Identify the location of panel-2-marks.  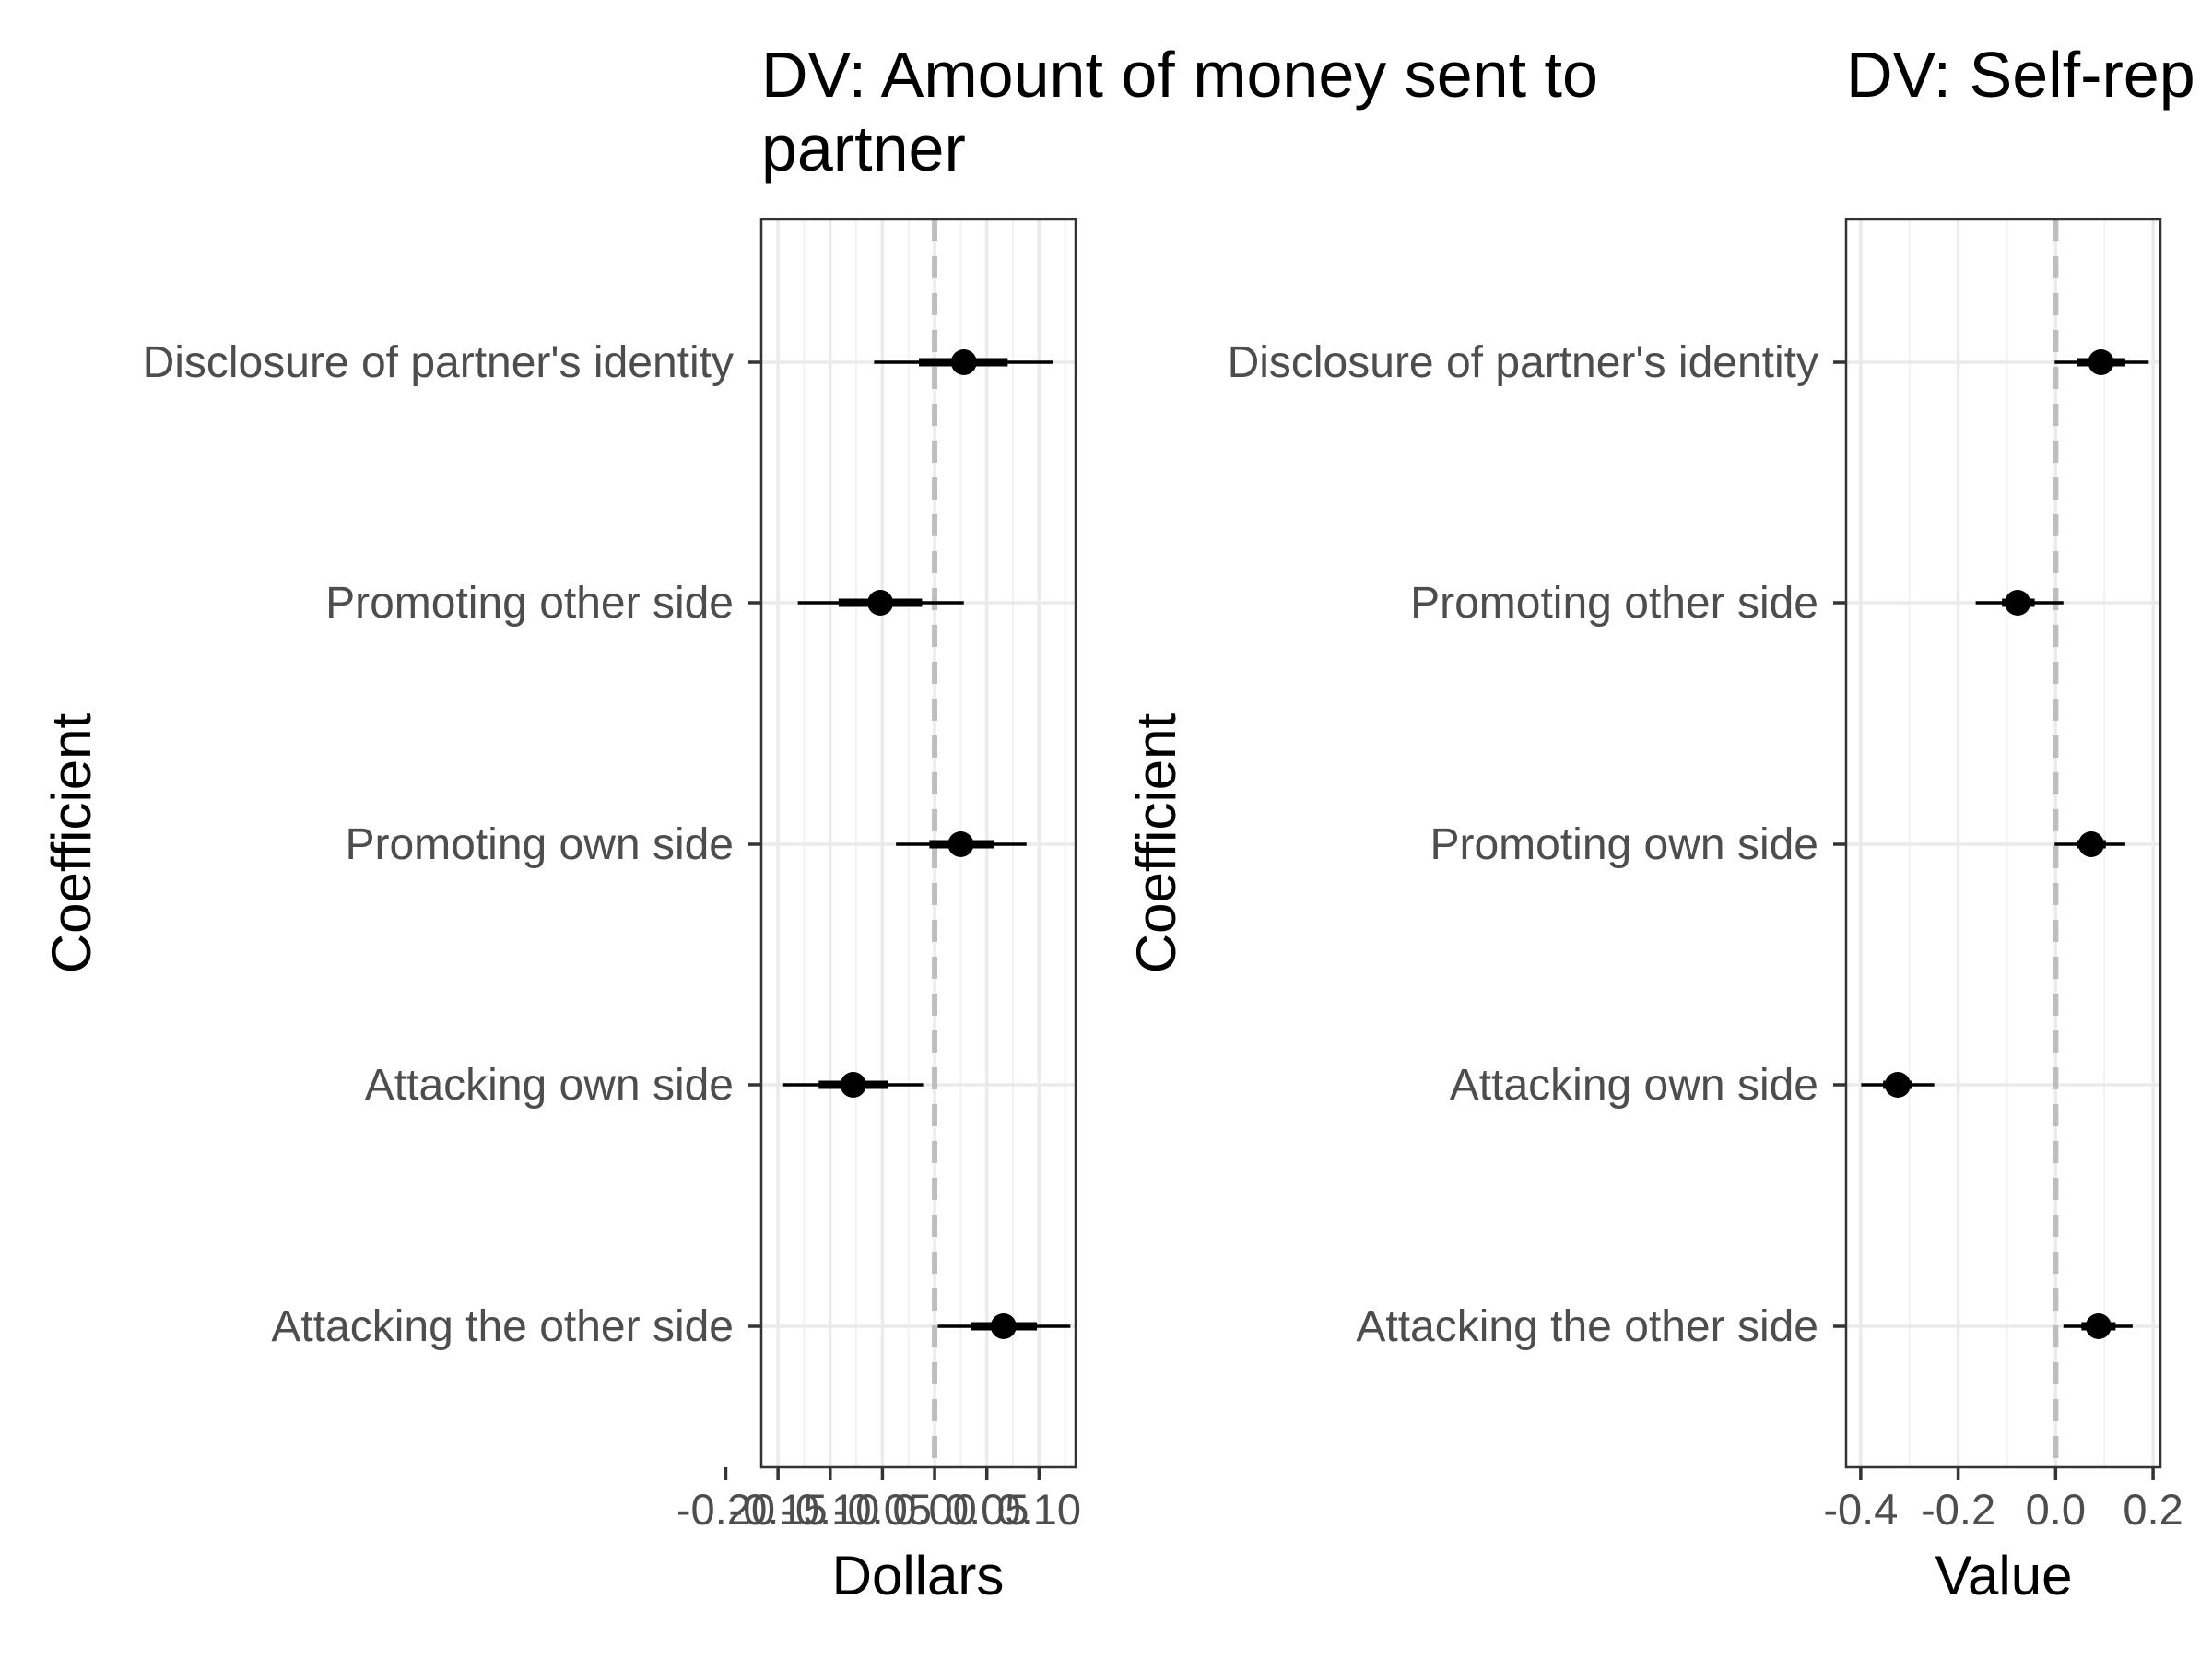
(2005, 844).